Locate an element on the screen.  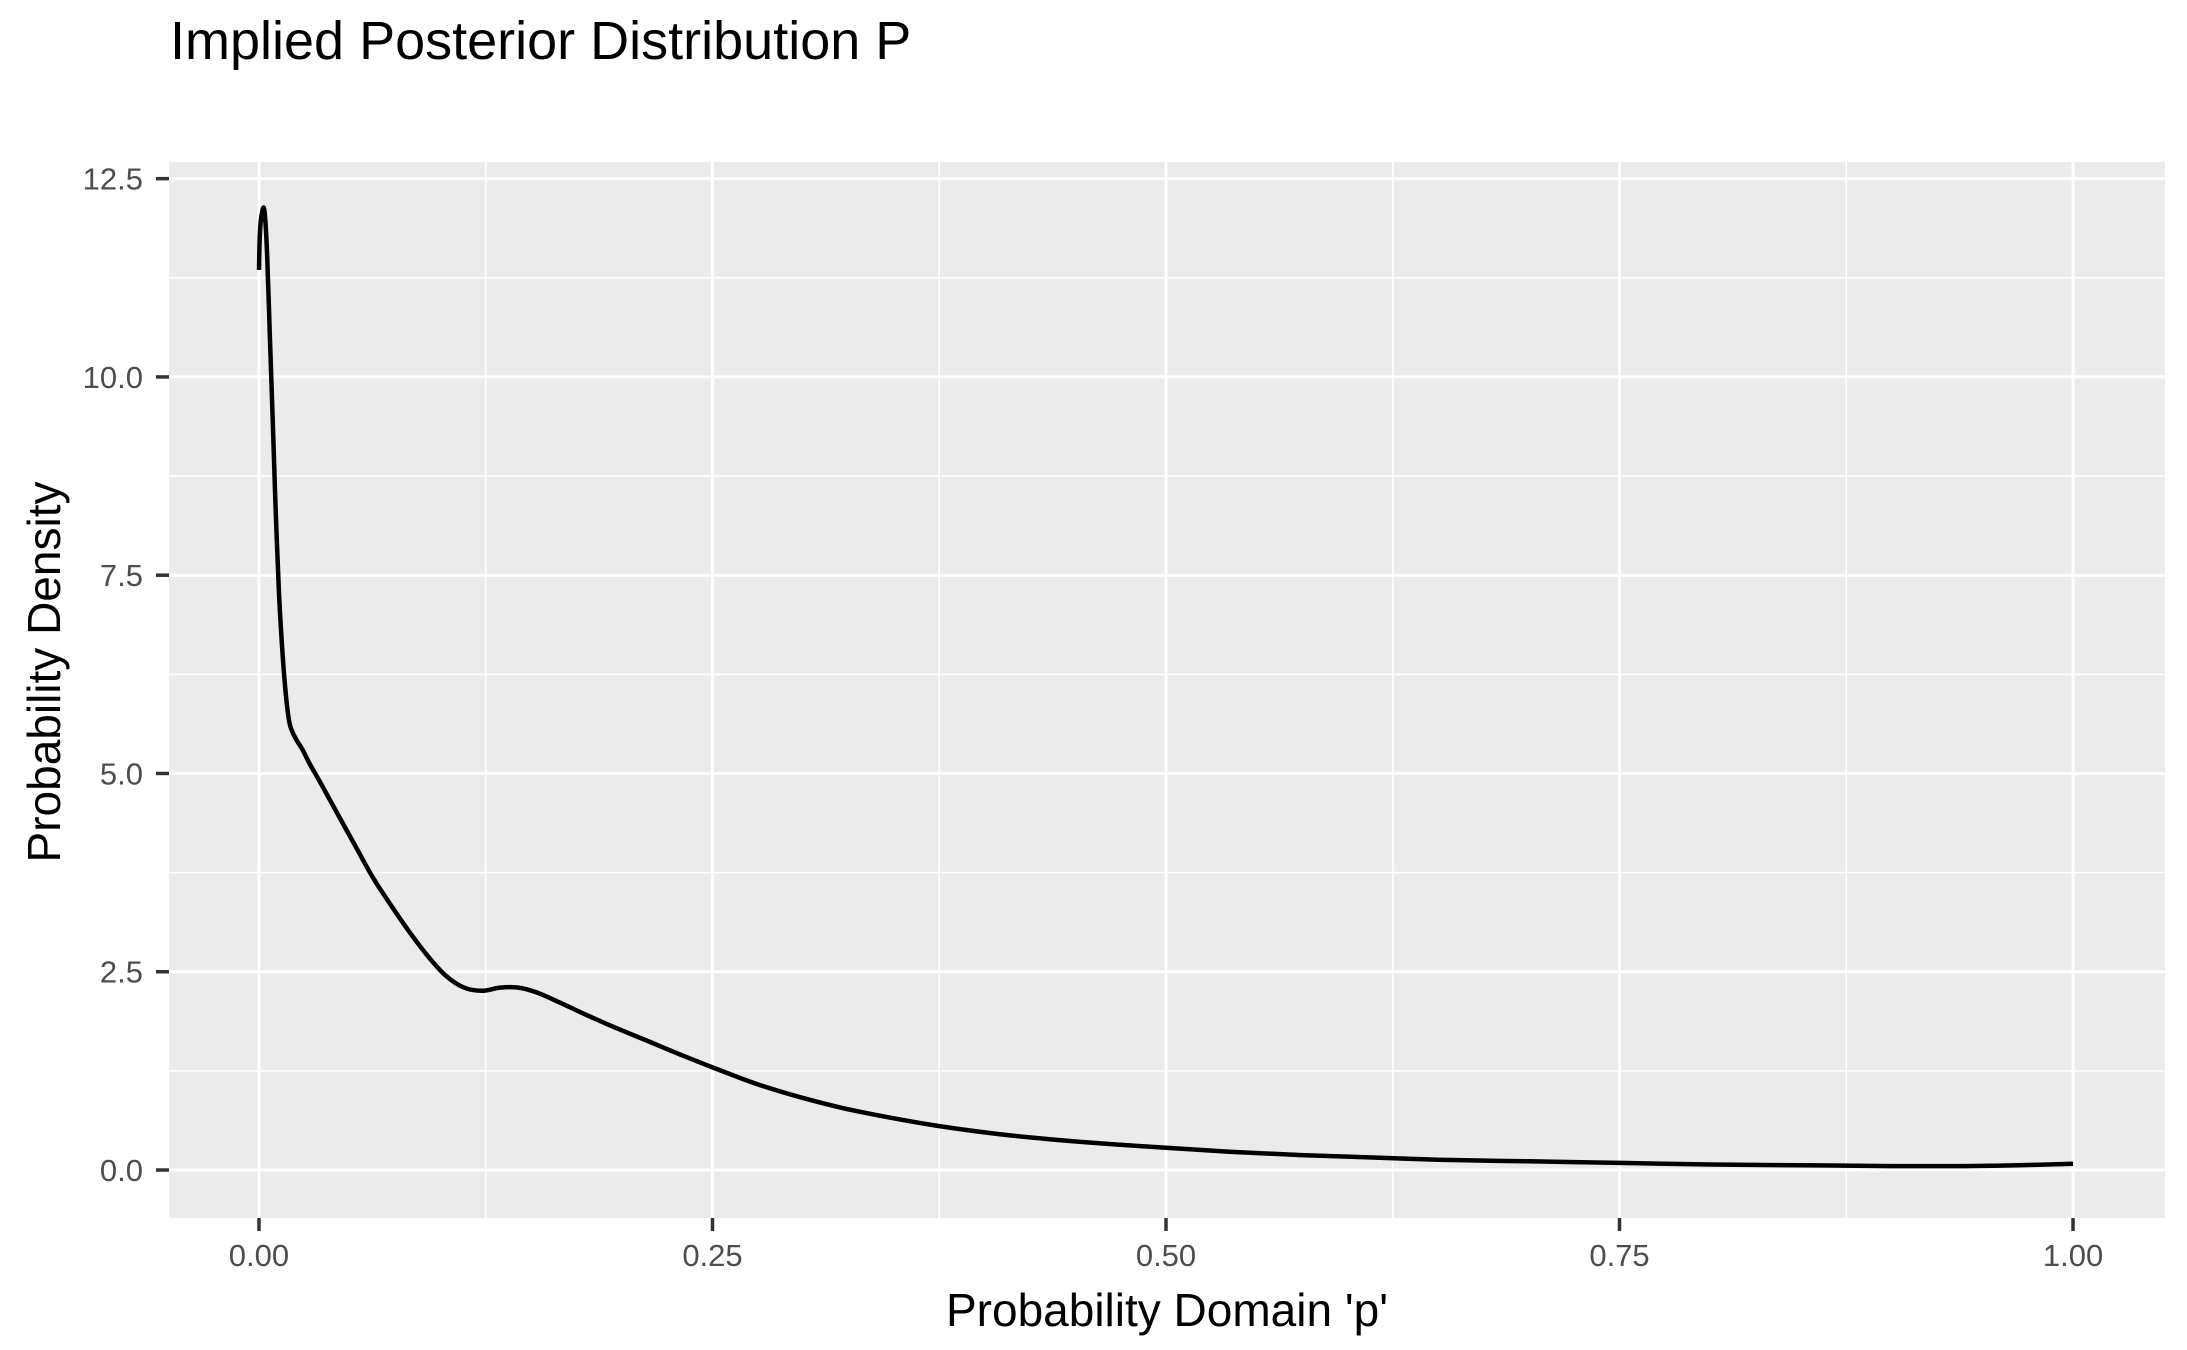
y-tick-label: 5.0 is located at coordinates (121, 773).